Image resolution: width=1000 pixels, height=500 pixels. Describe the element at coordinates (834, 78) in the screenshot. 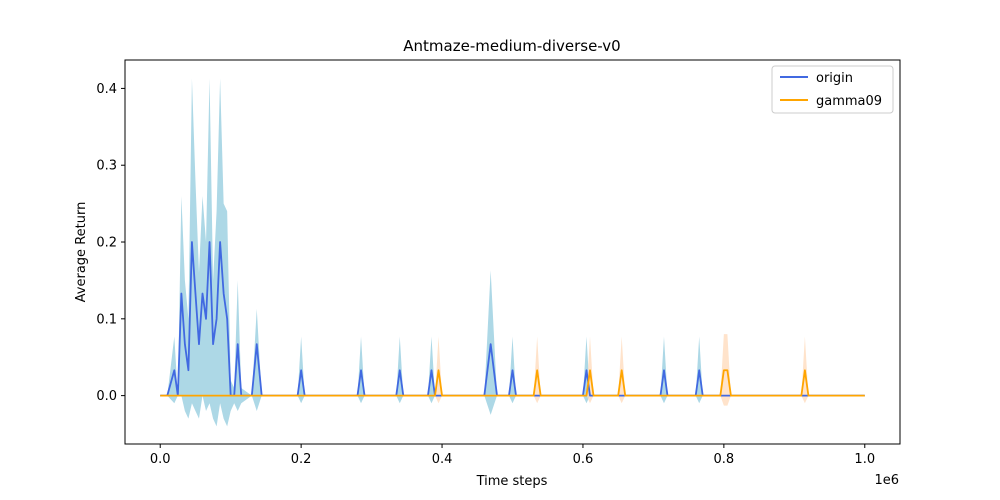

I see `legend-label-origin: origin` at that location.